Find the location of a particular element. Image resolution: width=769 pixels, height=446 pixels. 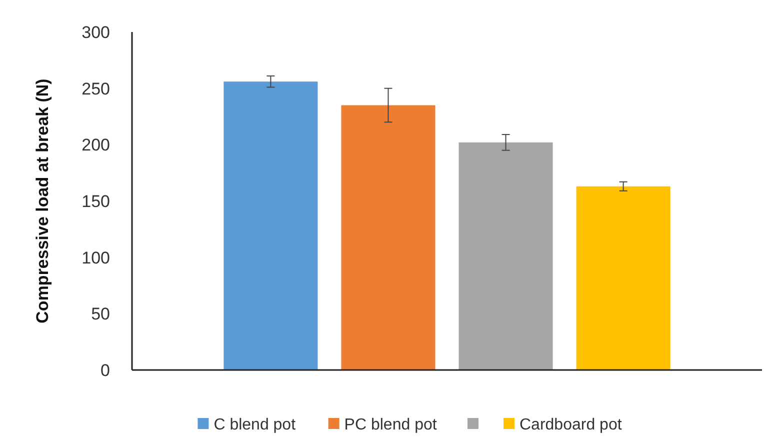

legend-label: Cardboard pot is located at coordinates (571, 425).